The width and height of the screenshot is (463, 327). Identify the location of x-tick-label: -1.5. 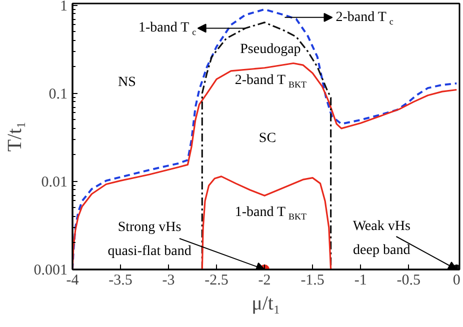
(312, 280).